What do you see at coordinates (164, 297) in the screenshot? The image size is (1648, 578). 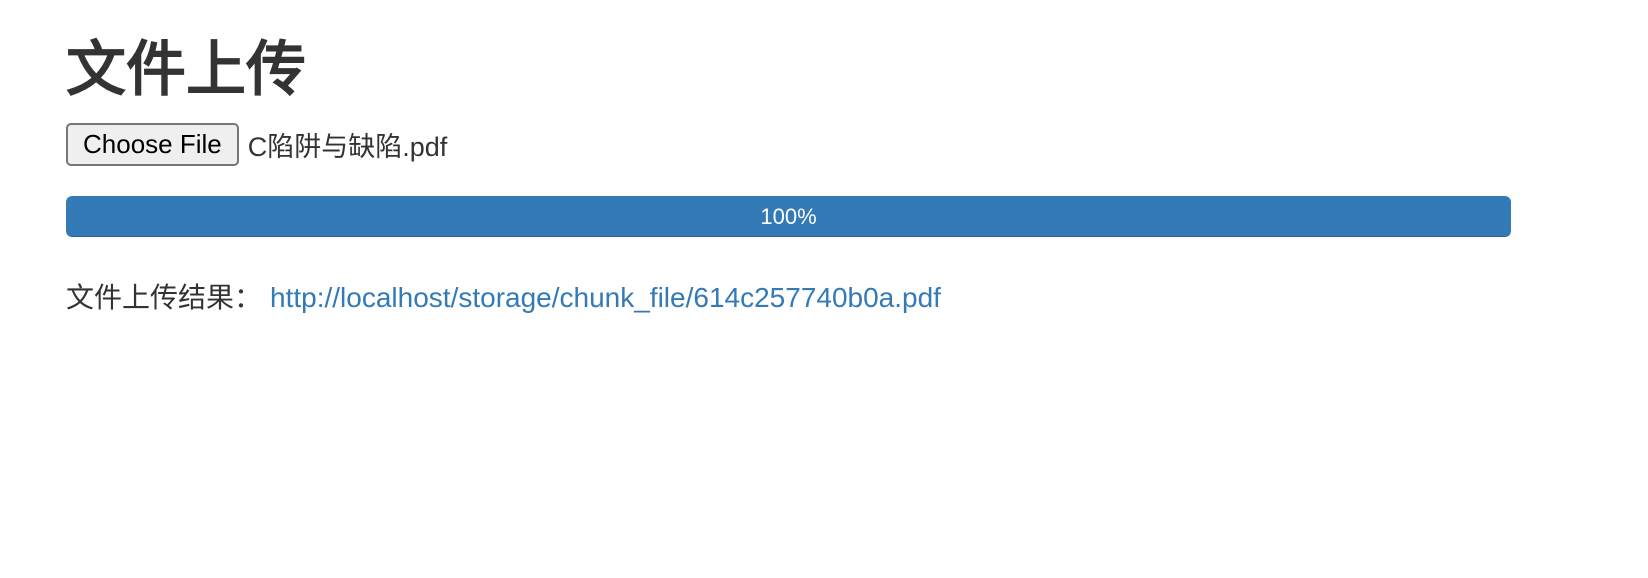 I see `upload-result-label: 文件上传结果：` at bounding box center [164, 297].